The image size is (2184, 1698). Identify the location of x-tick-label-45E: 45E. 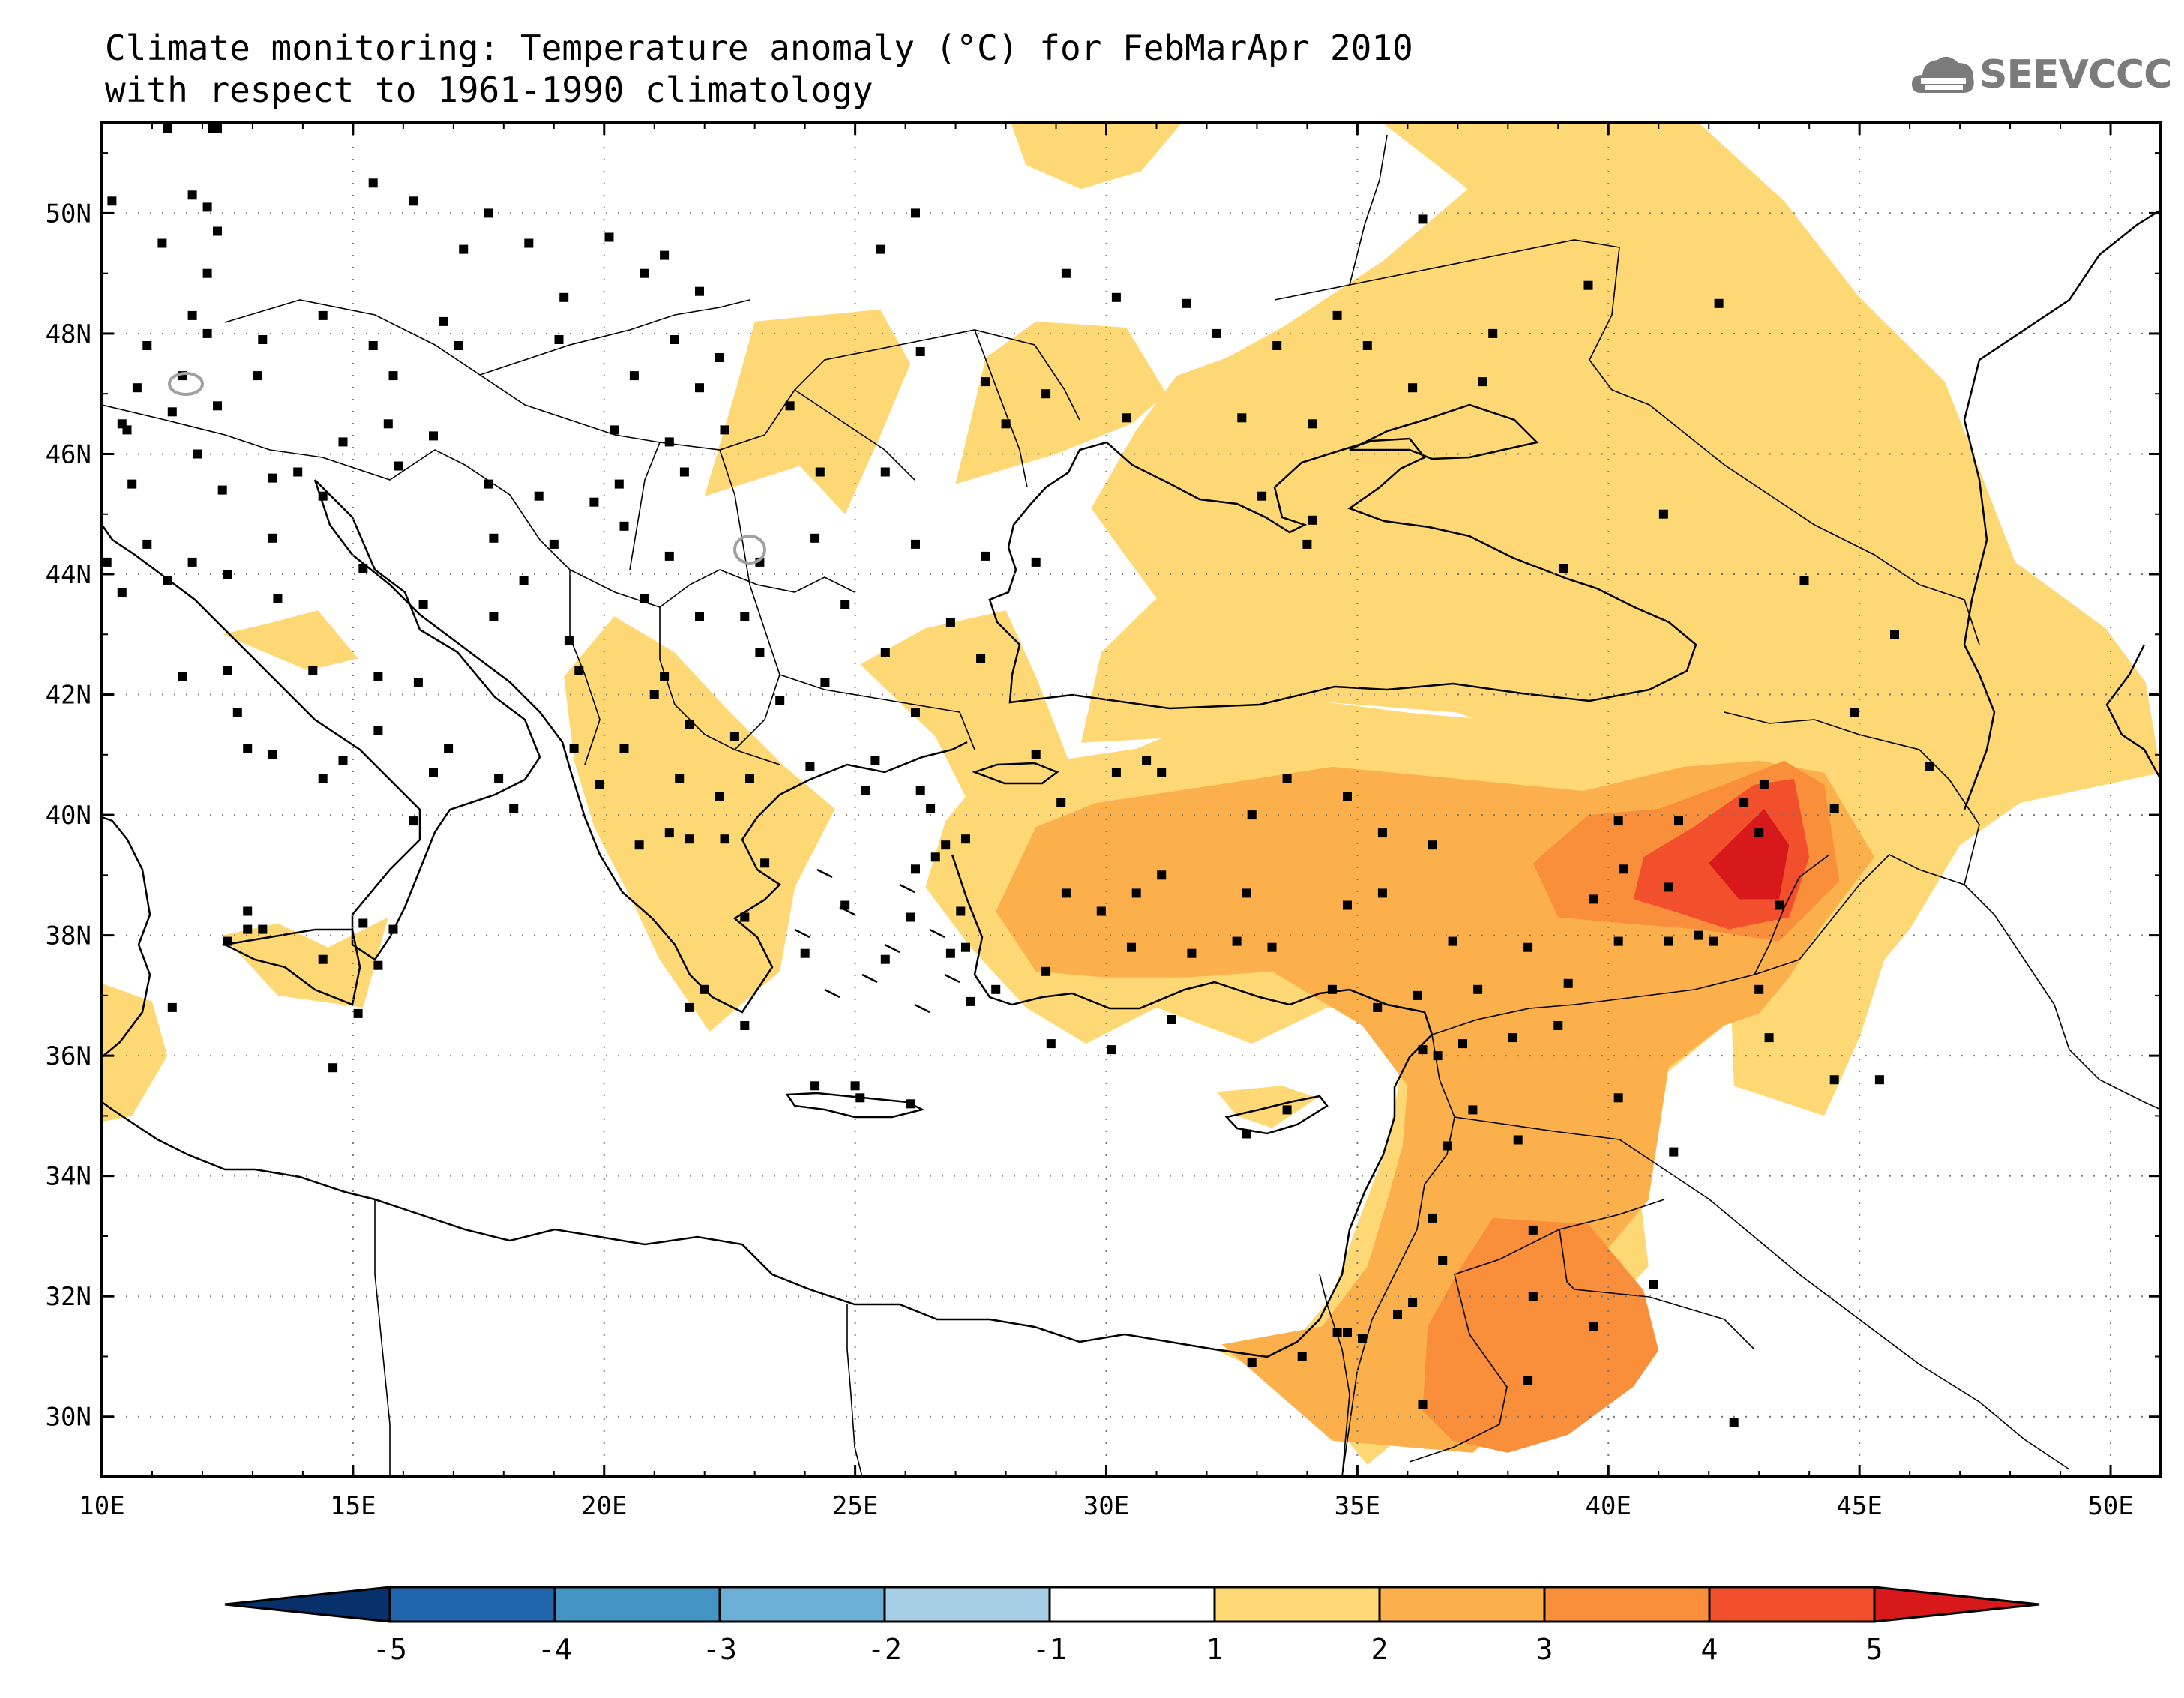
(1859, 1506).